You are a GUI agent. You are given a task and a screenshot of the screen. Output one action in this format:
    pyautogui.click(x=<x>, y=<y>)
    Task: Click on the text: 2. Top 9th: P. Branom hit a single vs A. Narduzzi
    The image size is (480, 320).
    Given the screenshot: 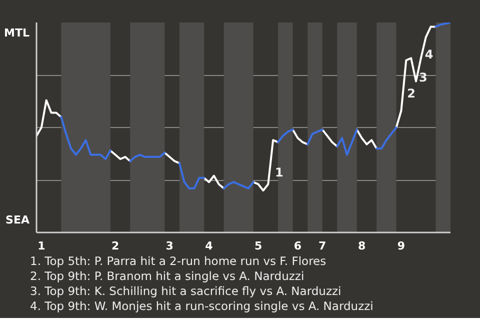 What is the action you would take?
    pyautogui.click(x=168, y=276)
    